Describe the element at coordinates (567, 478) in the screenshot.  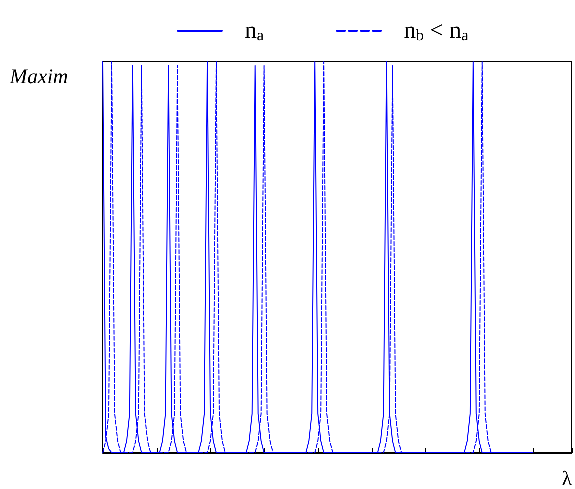
I see `x-axis-title: λ` at that location.